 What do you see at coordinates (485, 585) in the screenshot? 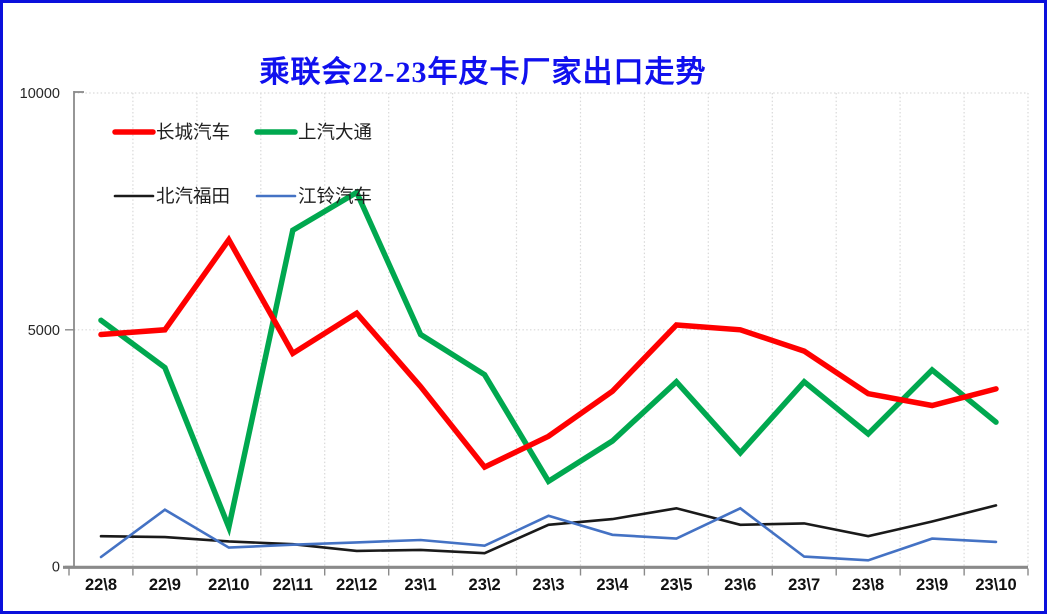
I see `x-axis-label: 23\2` at bounding box center [485, 585].